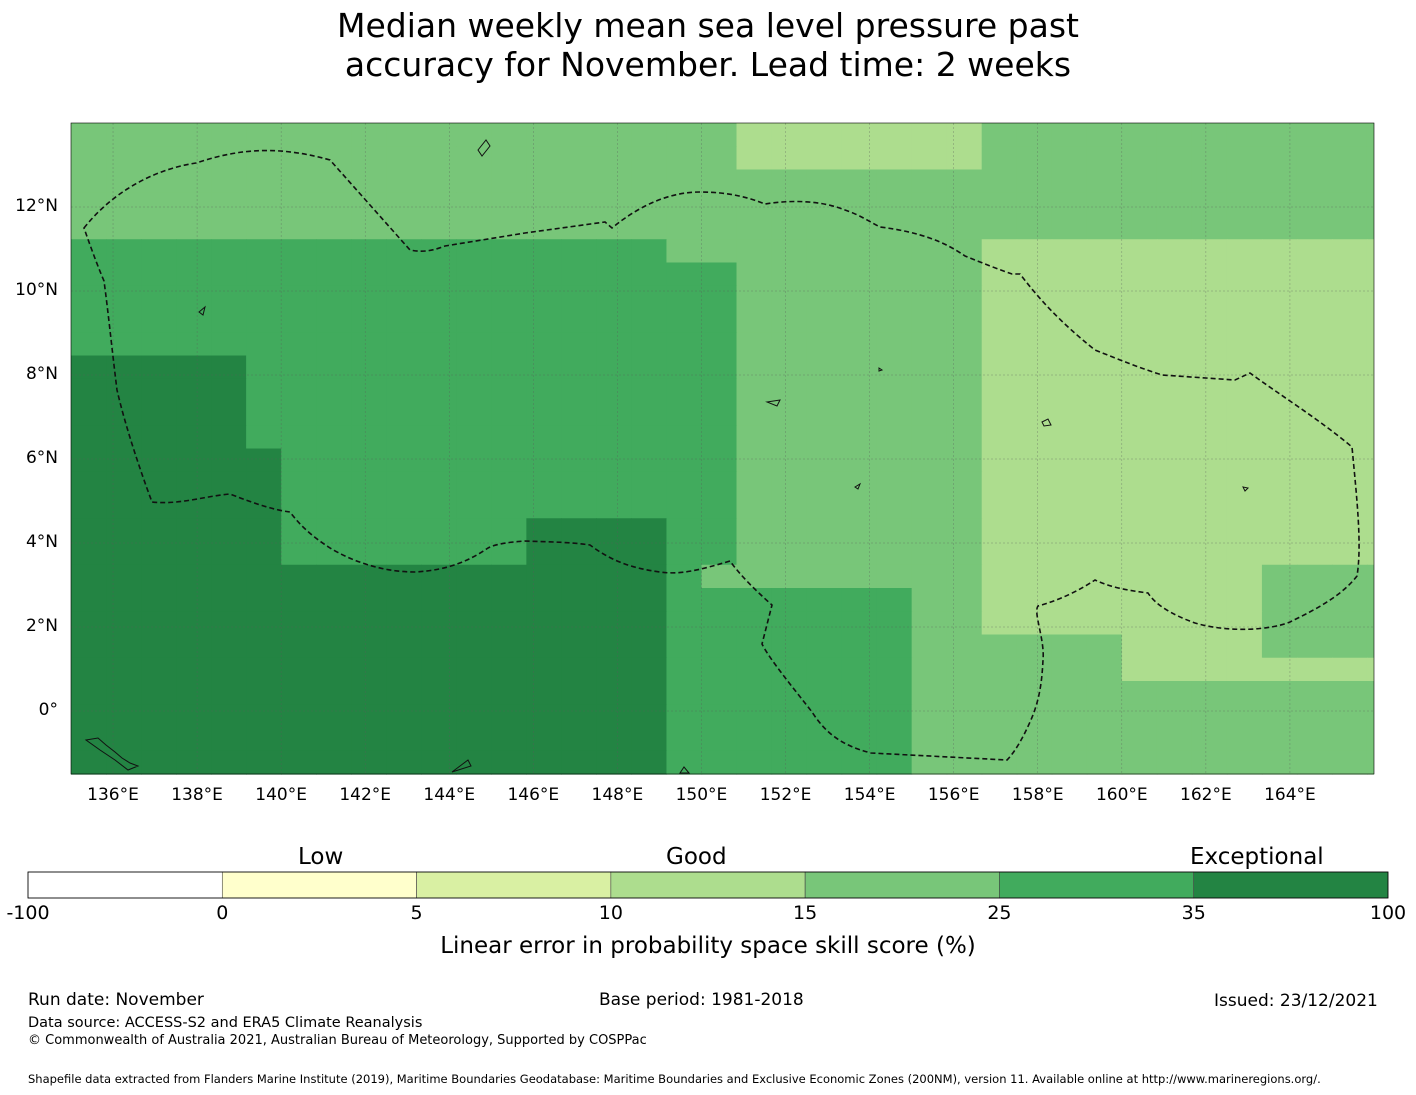 The image size is (1416, 1095). Describe the element at coordinates (514, 885) in the screenshot. I see `colorbar-swatch` at that location.